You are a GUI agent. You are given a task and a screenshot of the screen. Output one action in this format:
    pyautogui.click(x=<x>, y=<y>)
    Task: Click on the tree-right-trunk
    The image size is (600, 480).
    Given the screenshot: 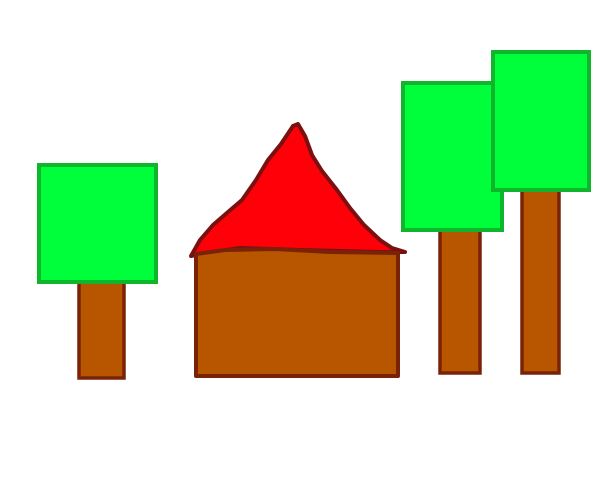 What is the action you would take?
    pyautogui.click(x=540, y=279)
    